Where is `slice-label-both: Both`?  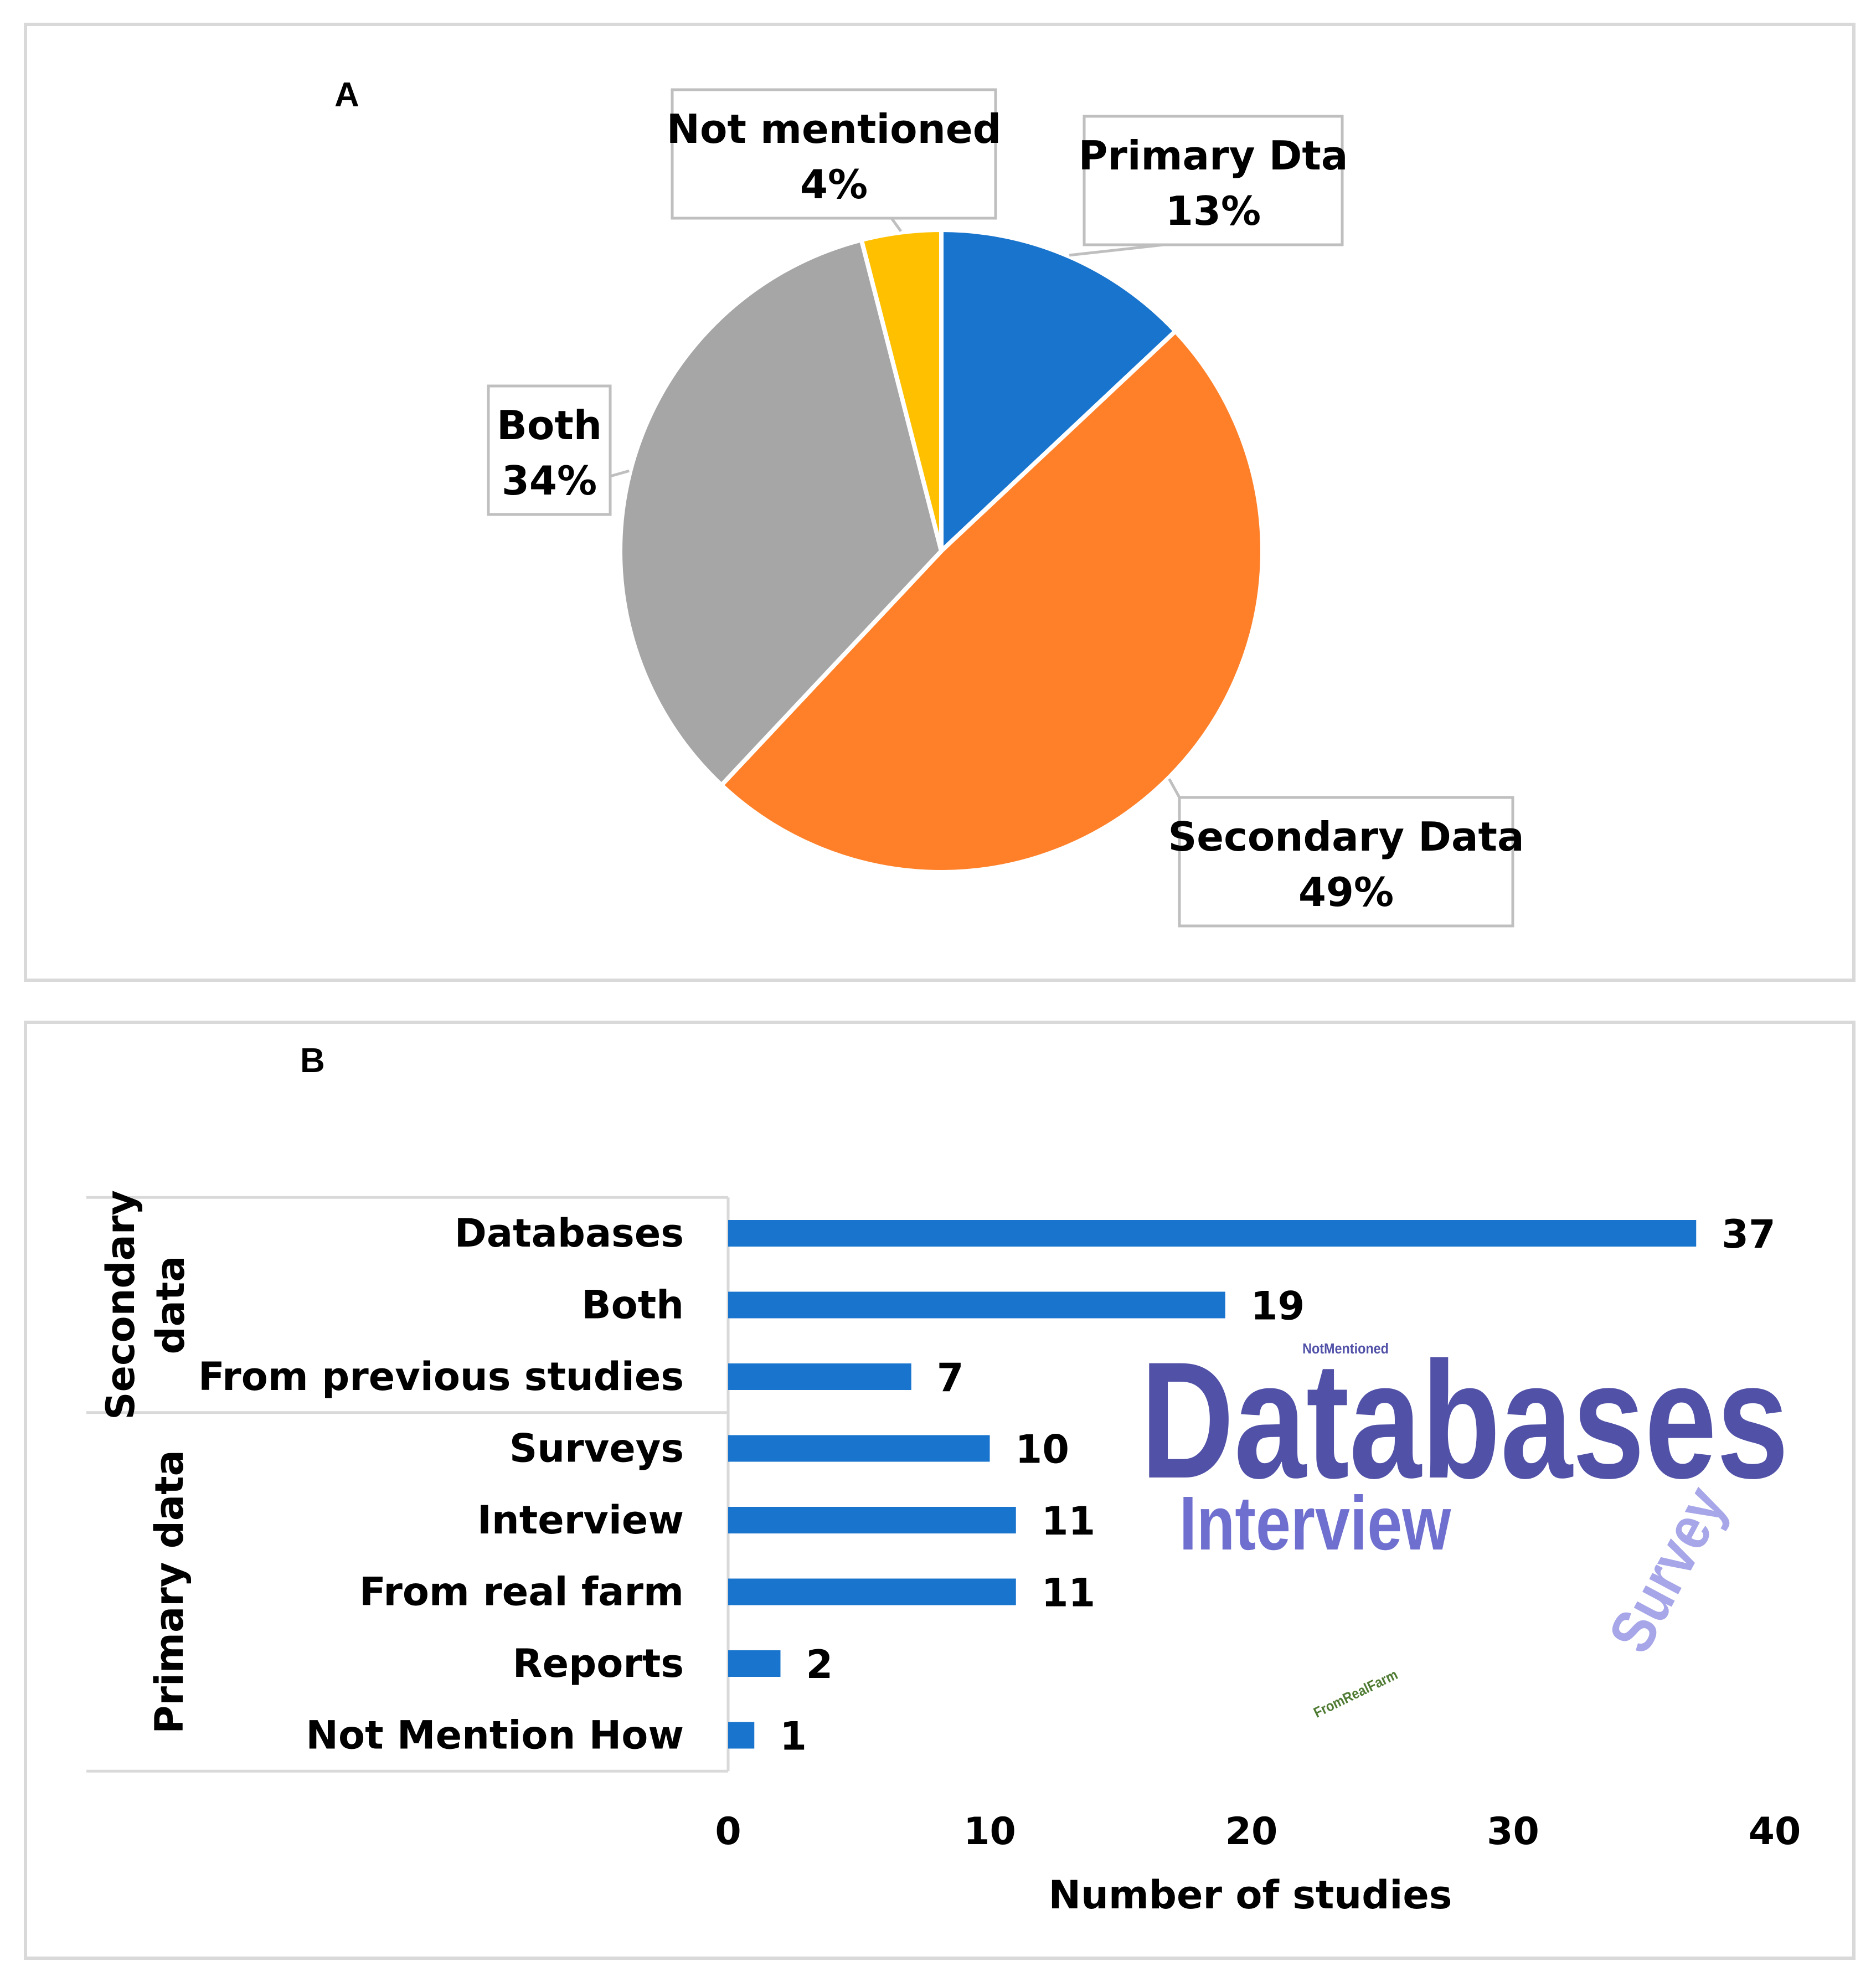
slice-label-both: Both is located at coordinates (550, 426).